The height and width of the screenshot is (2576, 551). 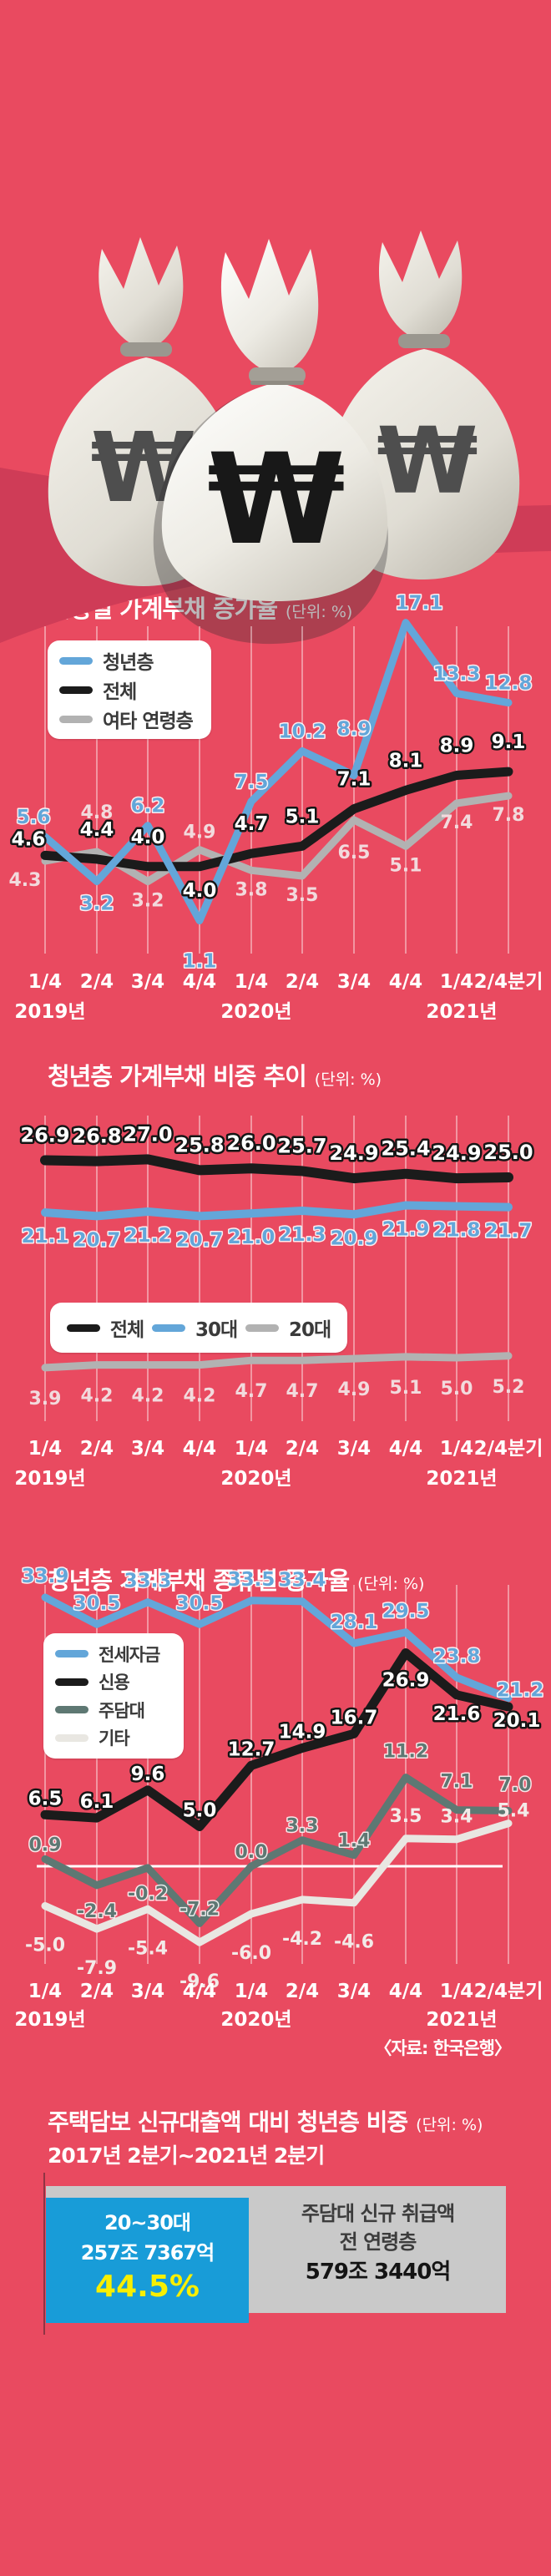 What do you see at coordinates (45, 1237) in the screenshot?
I see `data-label: 21.1` at bounding box center [45, 1237].